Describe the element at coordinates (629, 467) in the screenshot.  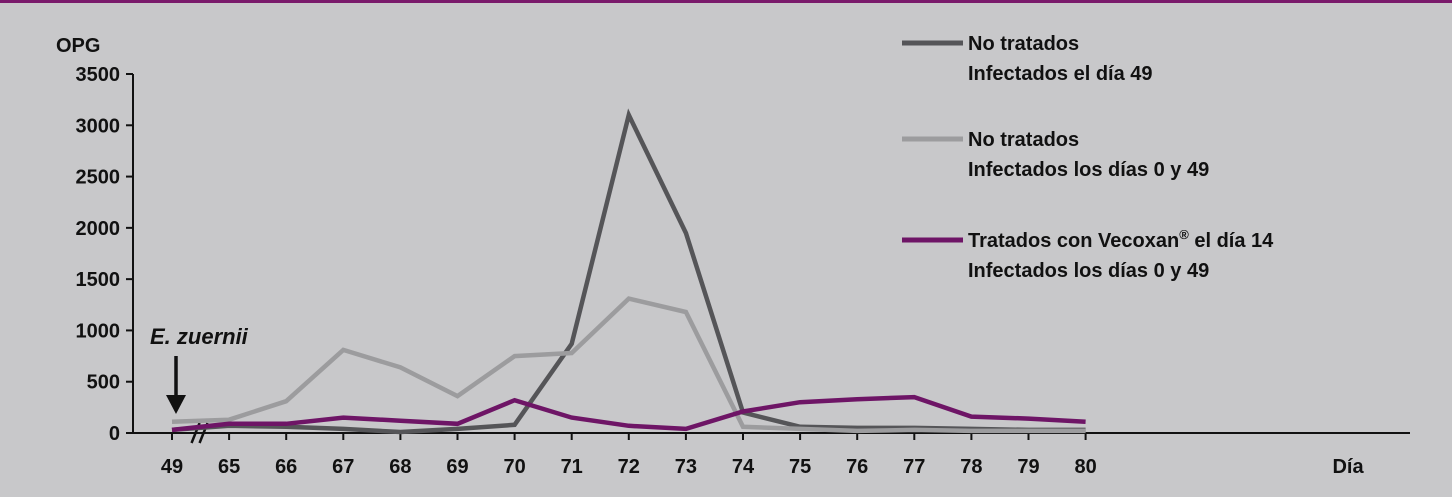
I see `x-tick-label: 72` at that location.